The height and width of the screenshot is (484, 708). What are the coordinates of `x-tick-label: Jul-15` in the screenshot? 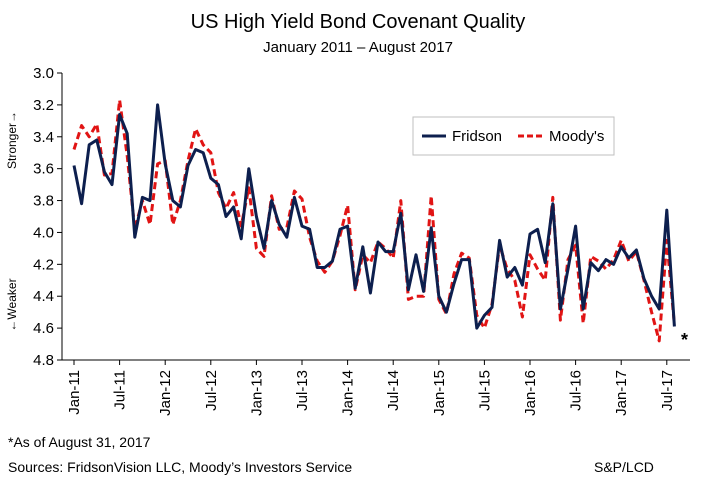 It's located at (484, 390).